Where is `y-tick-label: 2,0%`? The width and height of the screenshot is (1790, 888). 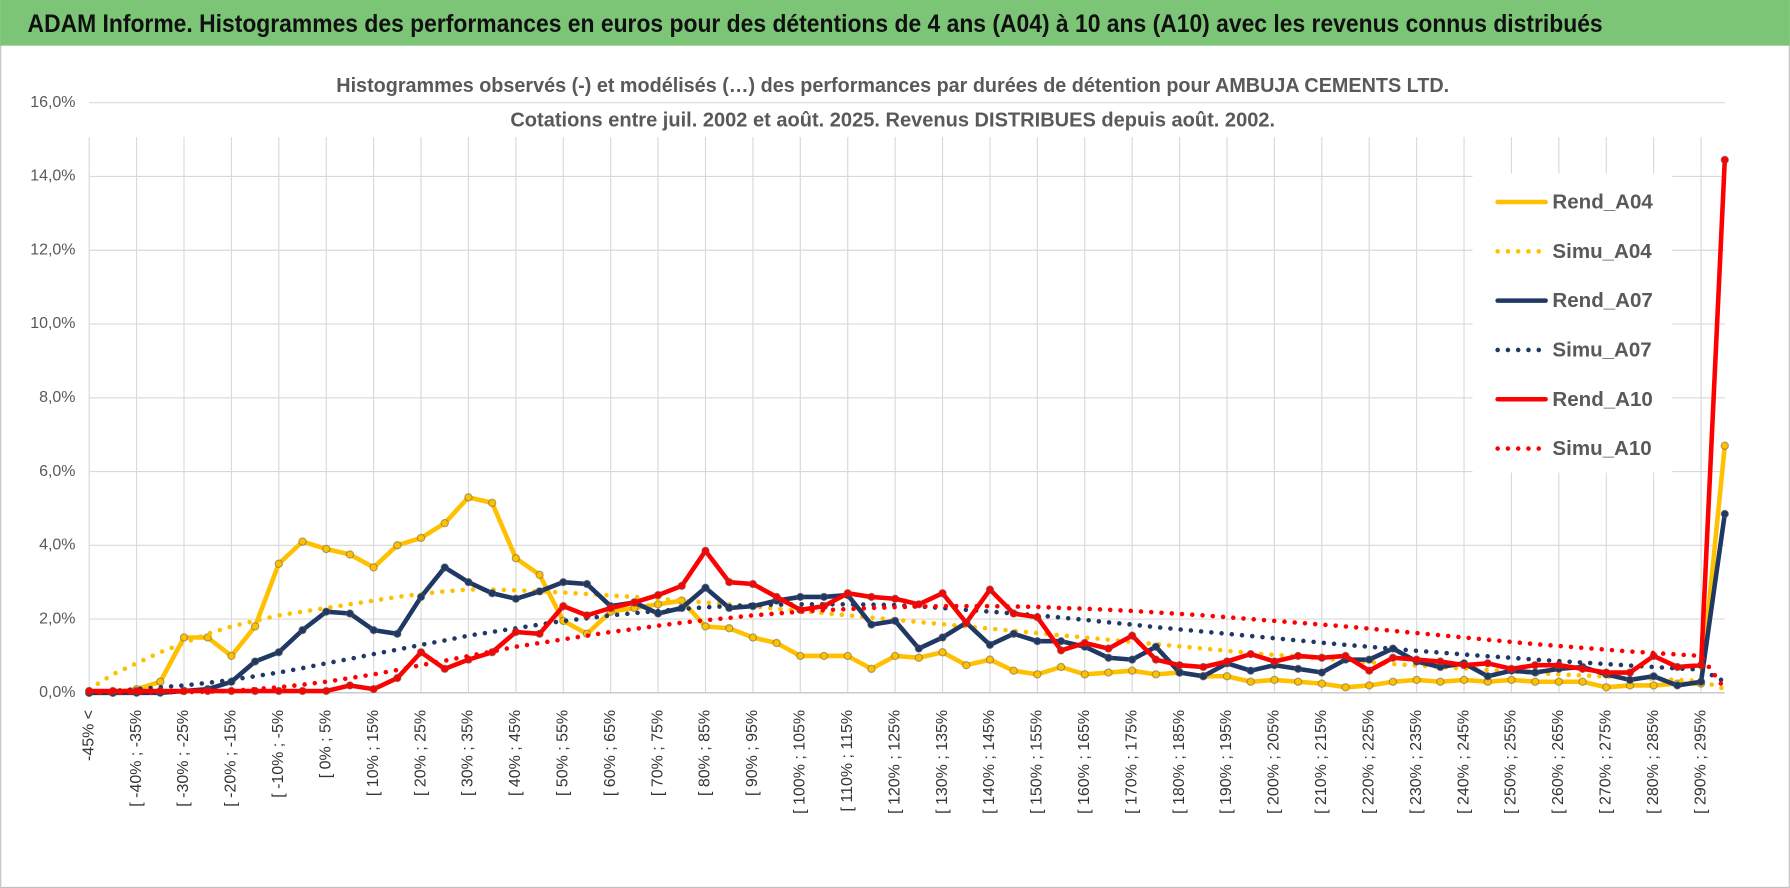 y-tick-label: 2,0% is located at coordinates (57, 618).